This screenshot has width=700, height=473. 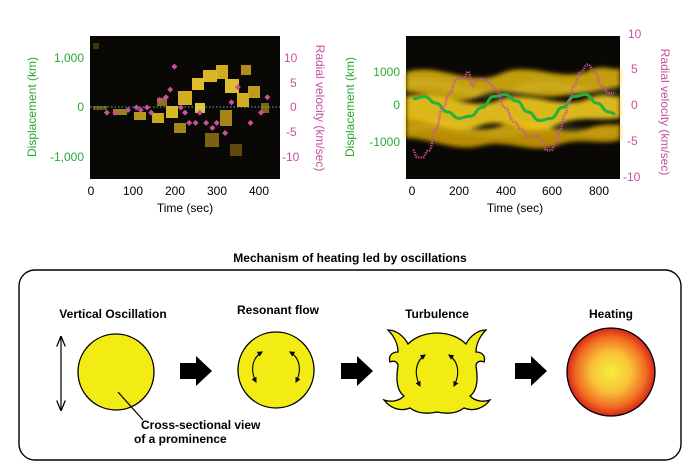 I want to click on left-rtick-0: 0, so click(x=293, y=107).